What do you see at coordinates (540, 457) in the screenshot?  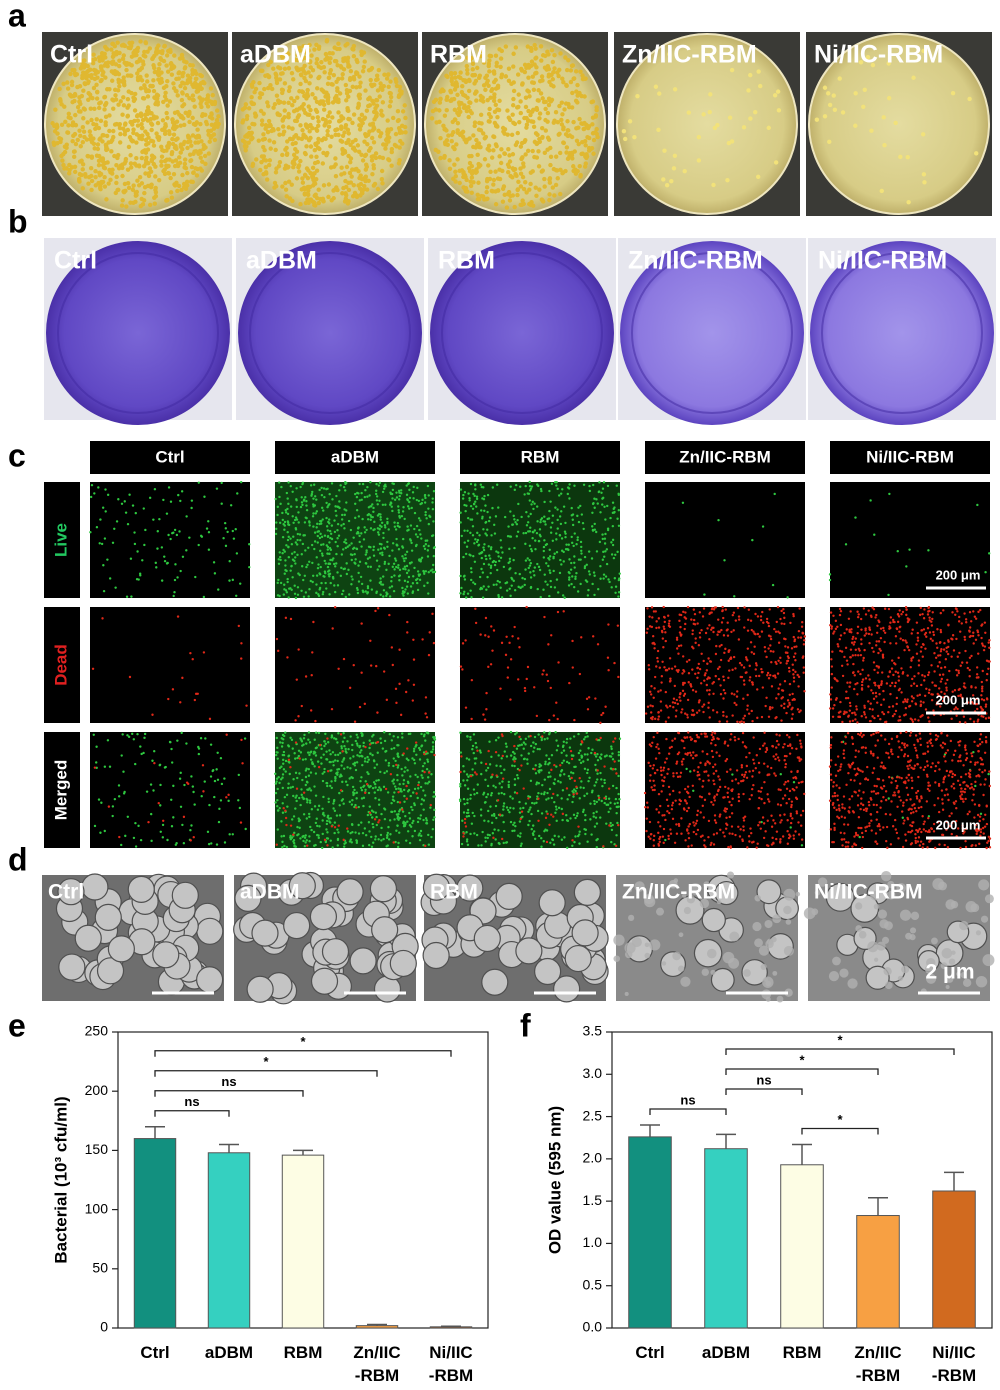 I see `column-header` at bounding box center [540, 457].